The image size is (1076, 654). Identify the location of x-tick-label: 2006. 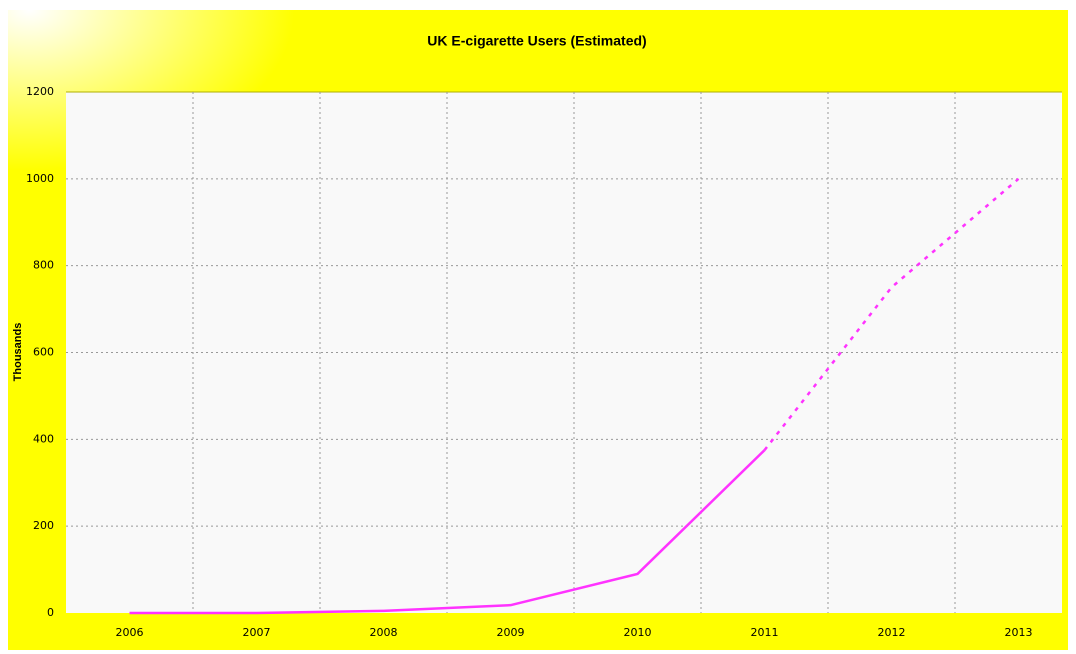
(130, 632).